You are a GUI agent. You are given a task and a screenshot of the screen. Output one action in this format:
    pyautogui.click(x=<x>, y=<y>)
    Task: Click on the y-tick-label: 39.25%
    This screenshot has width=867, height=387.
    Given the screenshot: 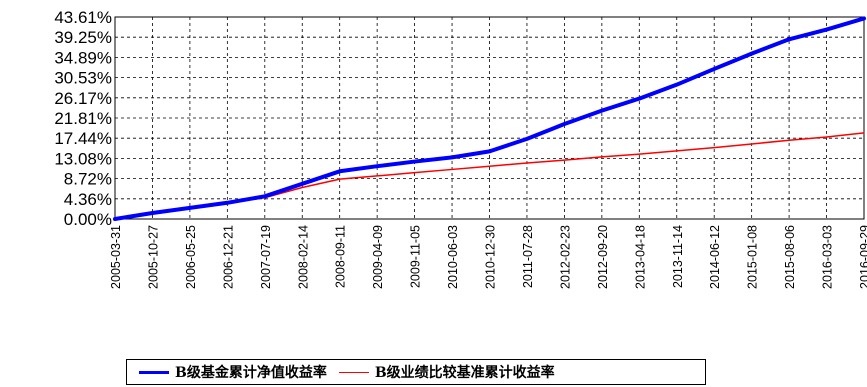 What is the action you would take?
    pyautogui.click(x=83, y=37)
    